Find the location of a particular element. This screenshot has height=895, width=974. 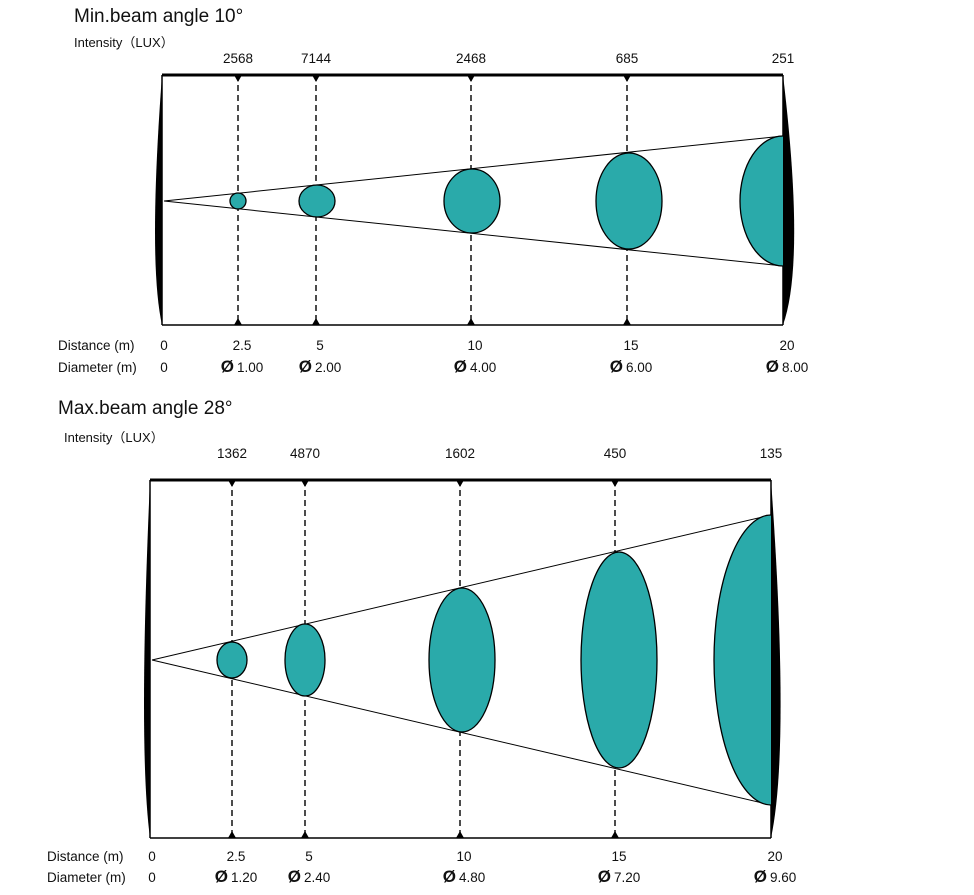

diameter-value: Ø 4.00 is located at coordinates (475, 366).